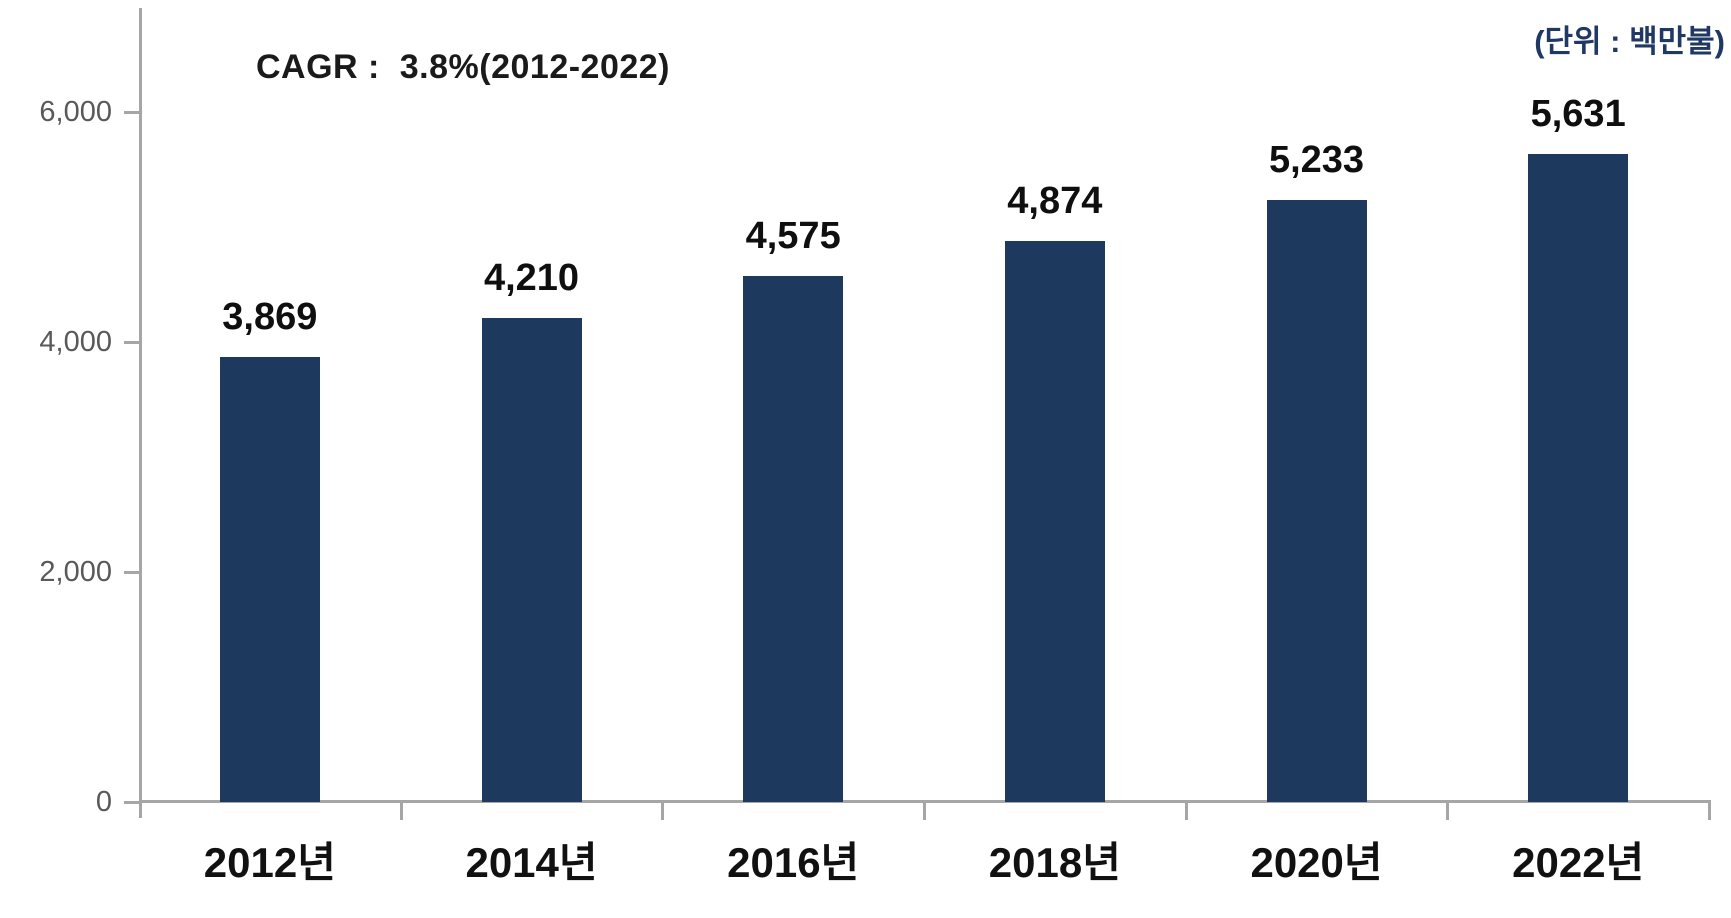 The width and height of the screenshot is (1731, 918). Describe the element at coordinates (531, 278) in the screenshot. I see `bar-value-label: 4,210` at that location.